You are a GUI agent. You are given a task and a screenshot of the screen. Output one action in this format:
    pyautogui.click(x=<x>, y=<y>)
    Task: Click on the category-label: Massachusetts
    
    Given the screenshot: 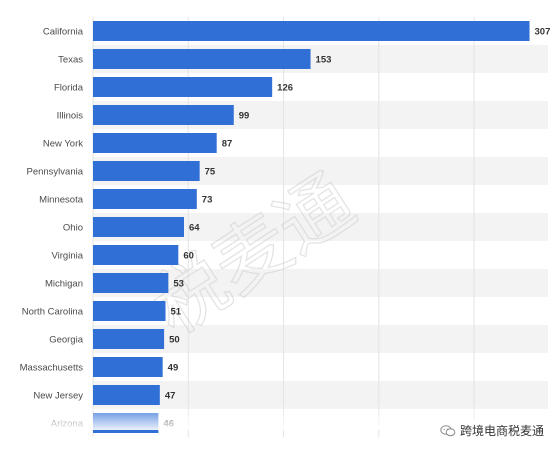 What is the action you would take?
    pyautogui.click(x=52, y=368)
    